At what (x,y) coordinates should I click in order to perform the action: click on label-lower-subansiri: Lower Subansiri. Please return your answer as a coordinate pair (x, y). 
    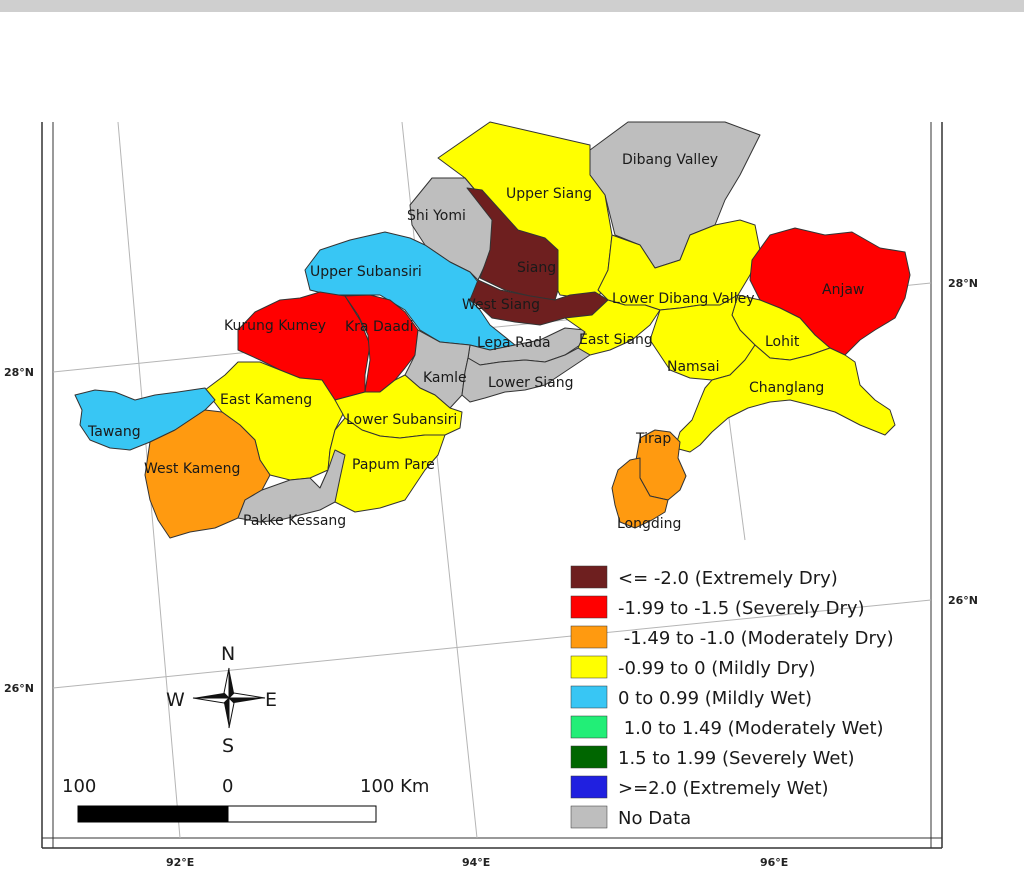
    Looking at the image, I should click on (401, 420).